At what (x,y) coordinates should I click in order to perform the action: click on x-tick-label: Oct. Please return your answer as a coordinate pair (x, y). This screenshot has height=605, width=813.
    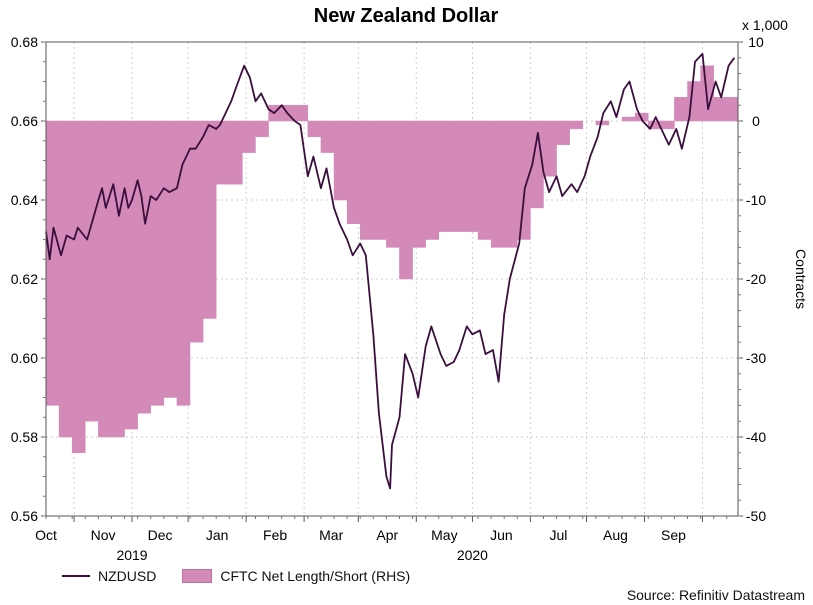
    Looking at the image, I should click on (46, 535).